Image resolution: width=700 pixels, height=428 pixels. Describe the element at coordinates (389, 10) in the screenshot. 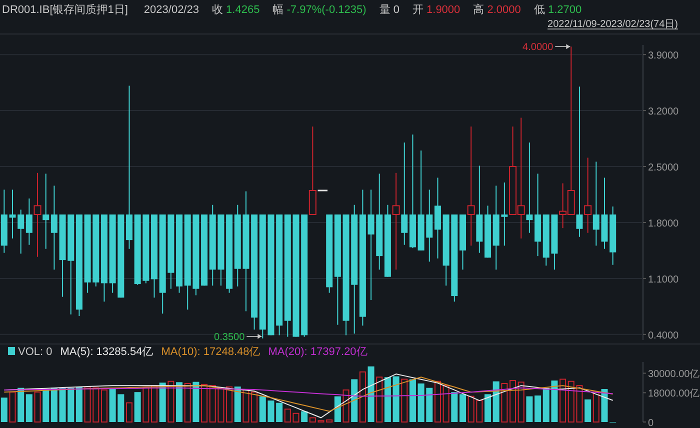

I see `text: 量 0` at that location.